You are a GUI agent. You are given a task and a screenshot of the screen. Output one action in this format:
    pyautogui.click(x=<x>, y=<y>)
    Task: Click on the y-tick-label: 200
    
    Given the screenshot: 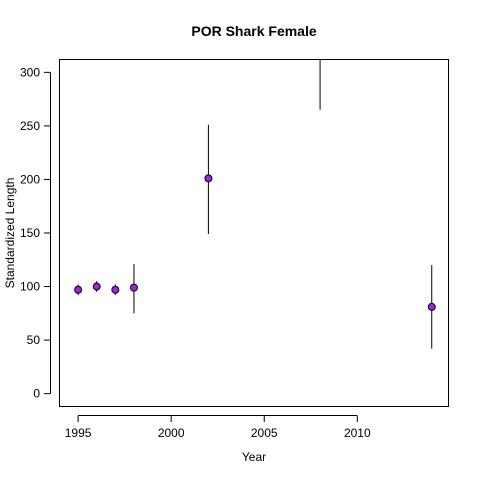 What is the action you would take?
    pyautogui.click(x=30, y=179)
    